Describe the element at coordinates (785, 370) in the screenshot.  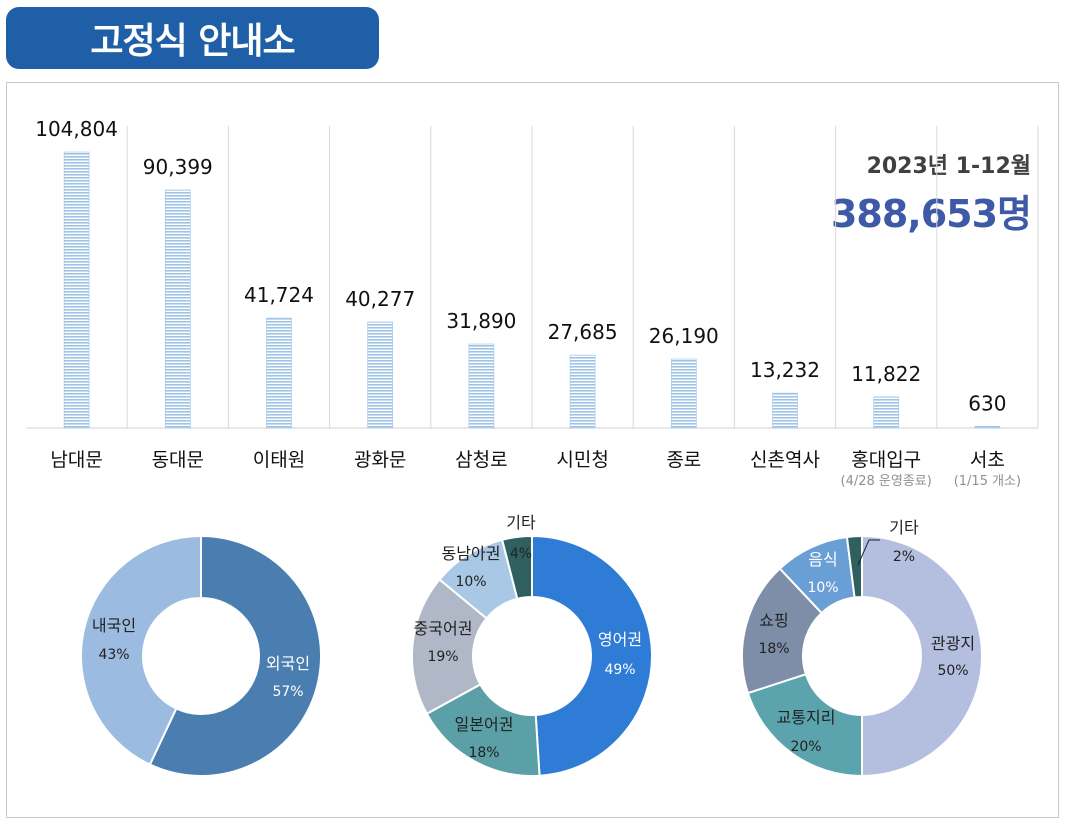
I see `bar-value-label: 13,232` at that location.